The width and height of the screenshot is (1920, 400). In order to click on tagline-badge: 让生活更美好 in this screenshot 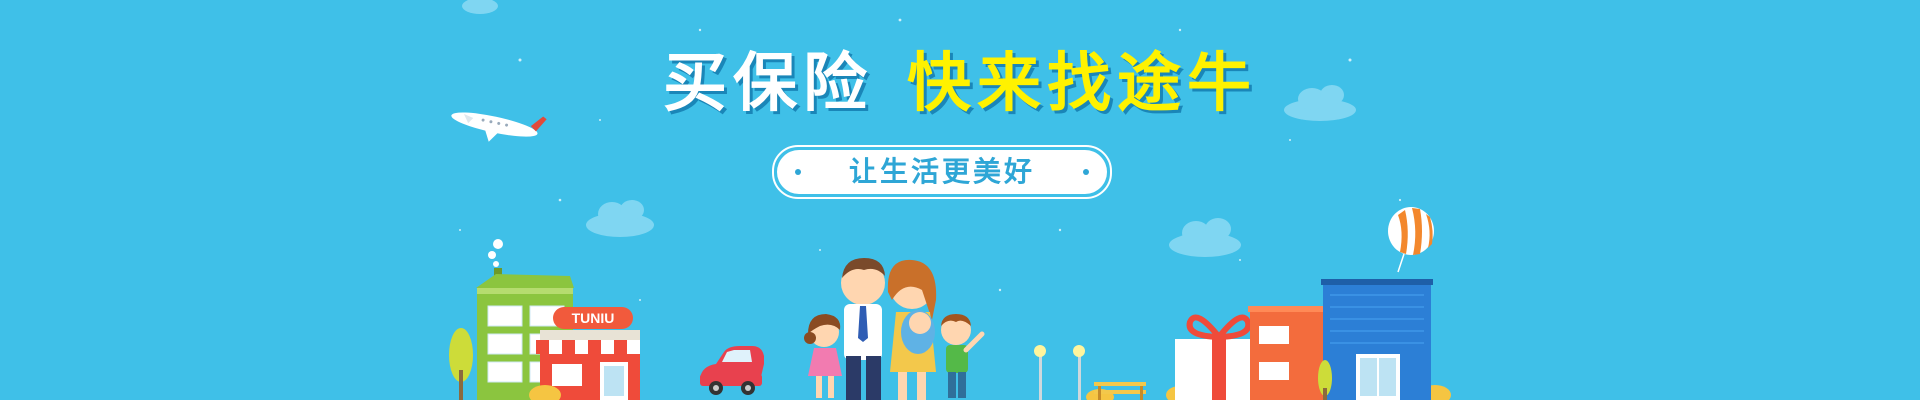, I will do `click(942, 172)`.